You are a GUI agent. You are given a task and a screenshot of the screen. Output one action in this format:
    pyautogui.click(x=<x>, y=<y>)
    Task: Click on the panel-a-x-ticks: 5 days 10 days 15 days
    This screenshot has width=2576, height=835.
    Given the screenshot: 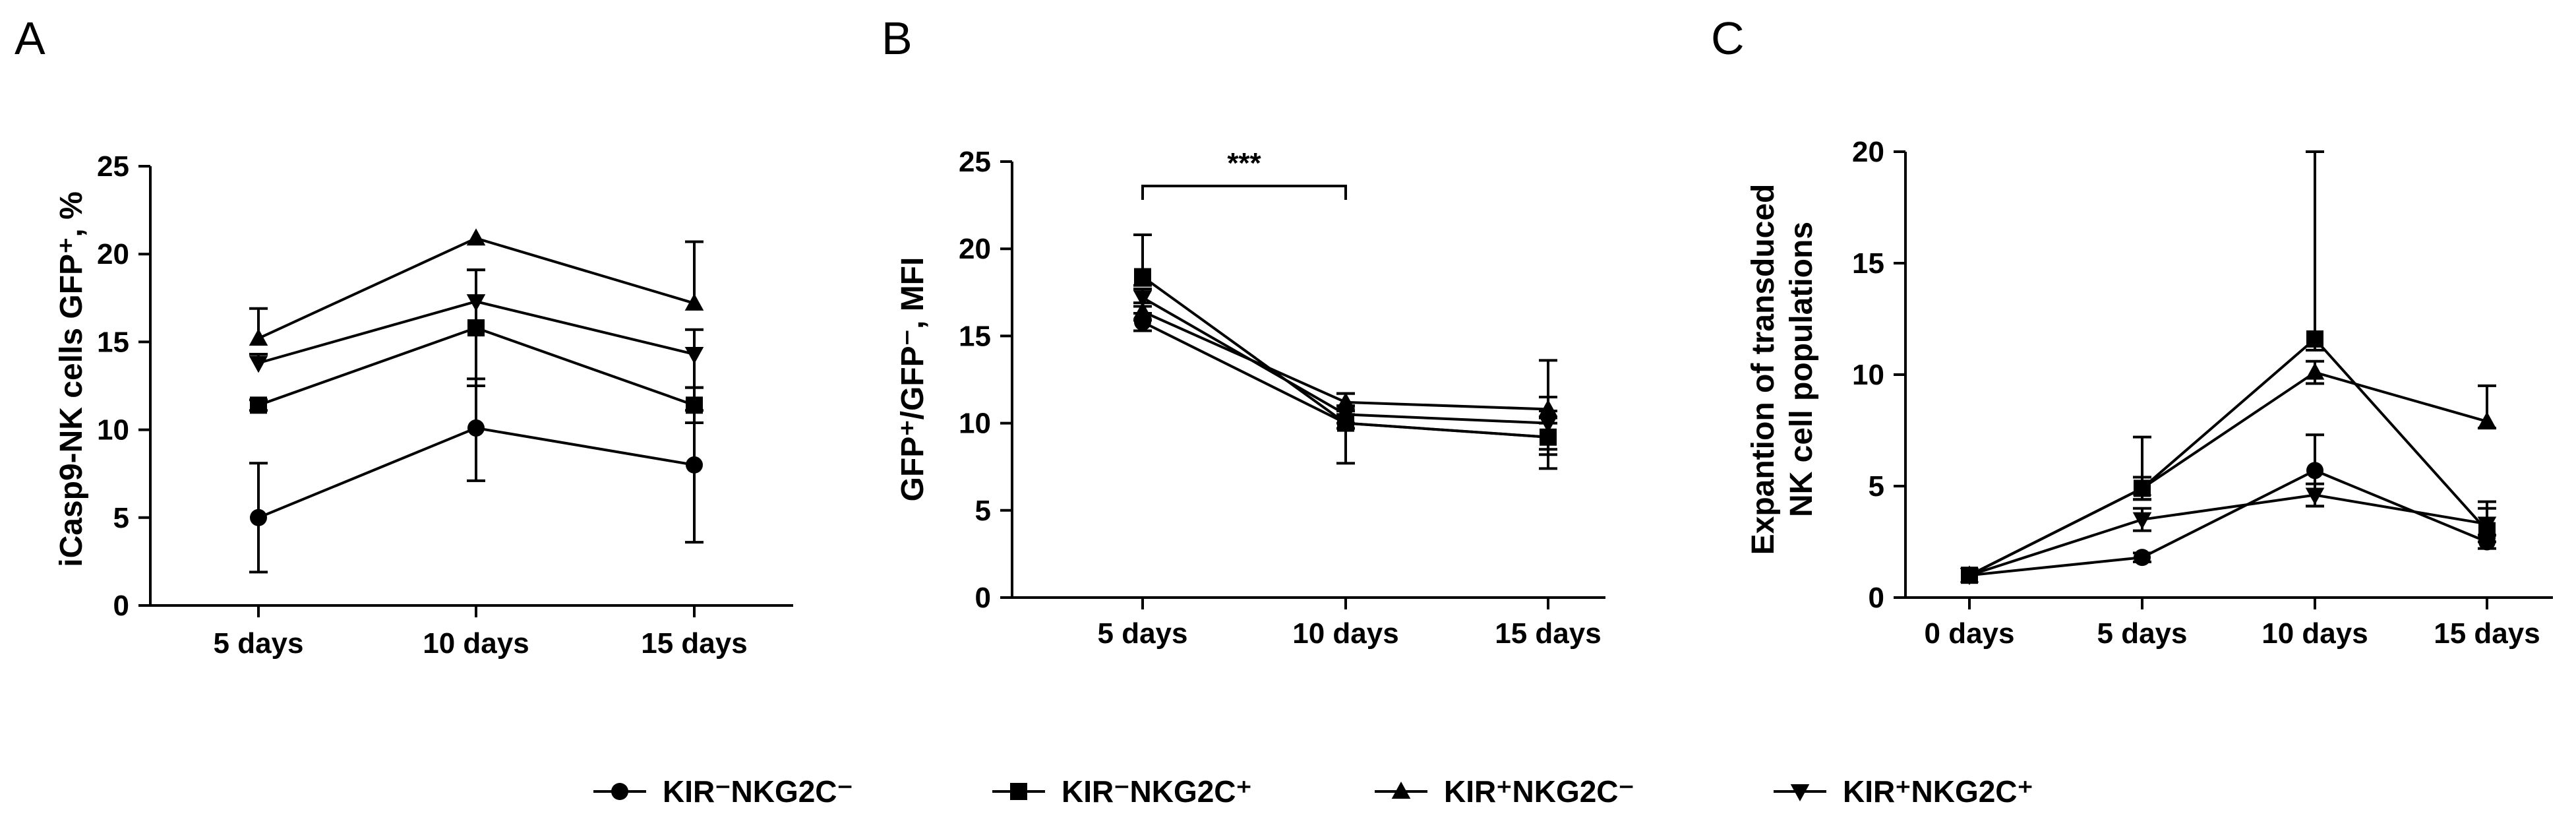 What is the action you would take?
    pyautogui.click(x=481, y=632)
    